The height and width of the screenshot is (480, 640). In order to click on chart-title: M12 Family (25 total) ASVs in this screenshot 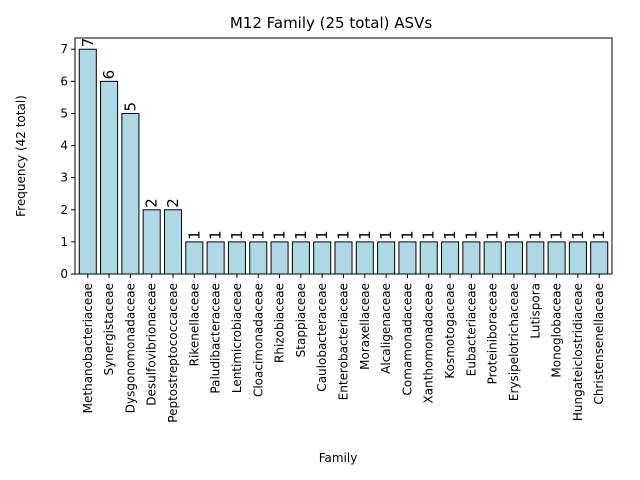, I will do `click(331, 23)`.